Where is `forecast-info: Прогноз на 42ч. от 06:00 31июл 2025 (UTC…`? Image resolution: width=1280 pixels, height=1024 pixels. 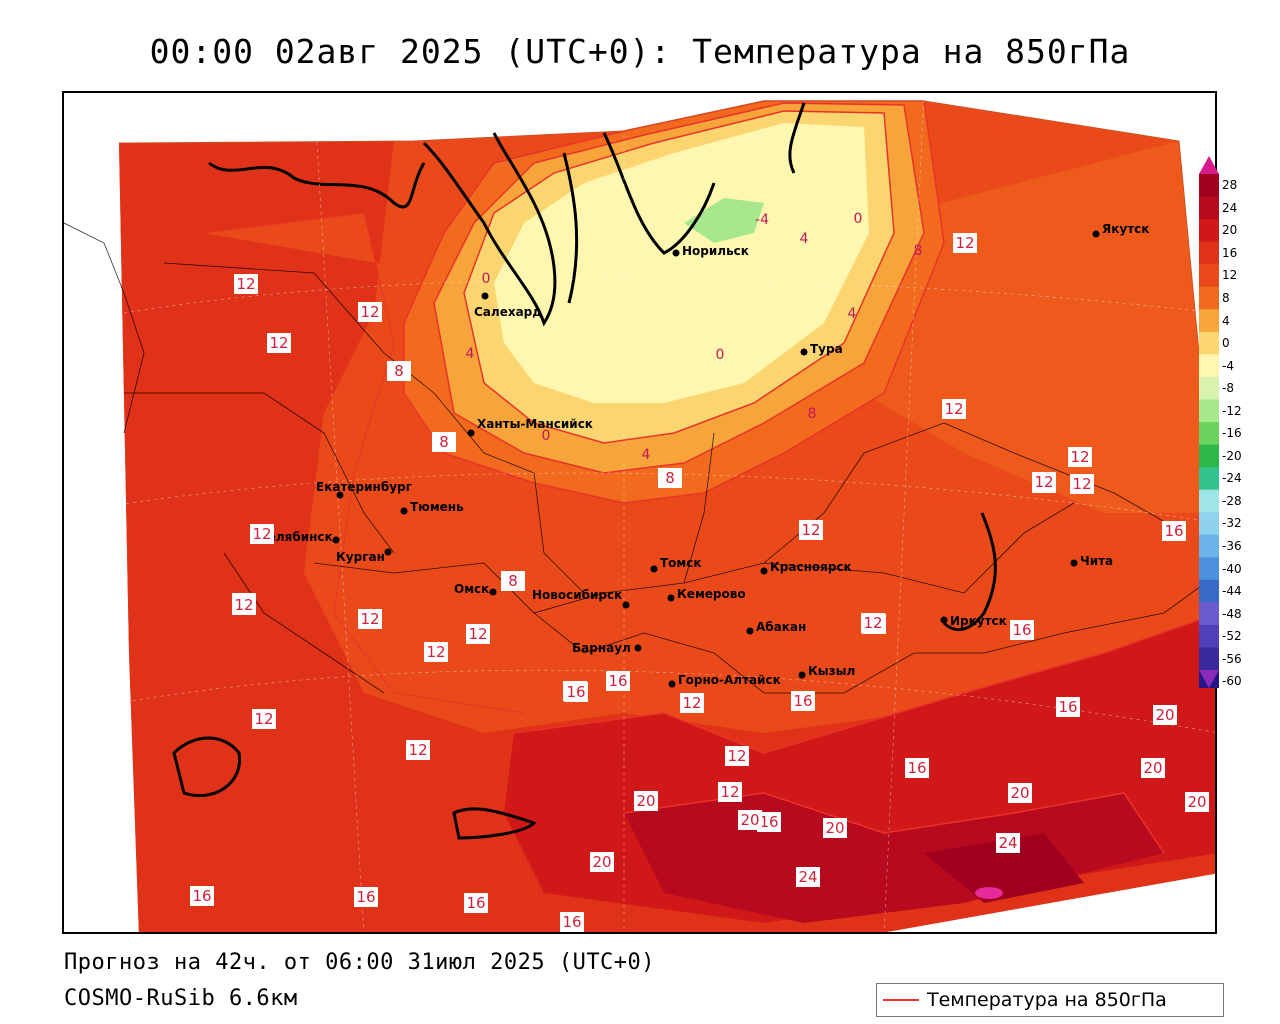 forecast-info: Прогноз на 42ч. от 06:00 31июл 2025 (UTC… is located at coordinates (360, 962).